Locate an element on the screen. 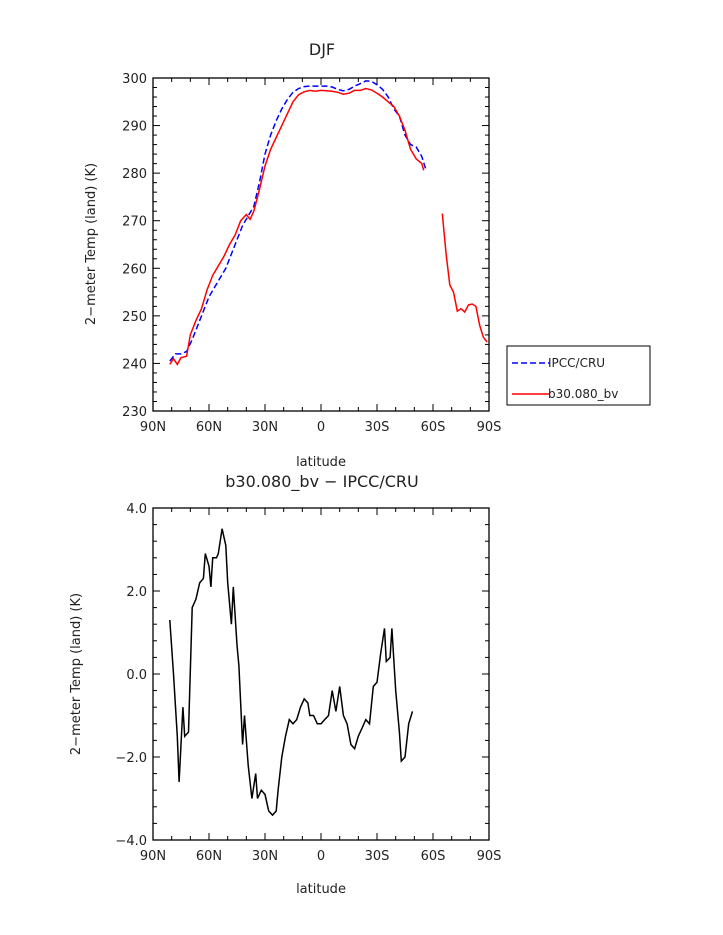 Image resolution: width=723 pixels, height=935 pixels. bottom-chart-title: b30.080_bv − IPCC/CRU is located at coordinates (321, 482).